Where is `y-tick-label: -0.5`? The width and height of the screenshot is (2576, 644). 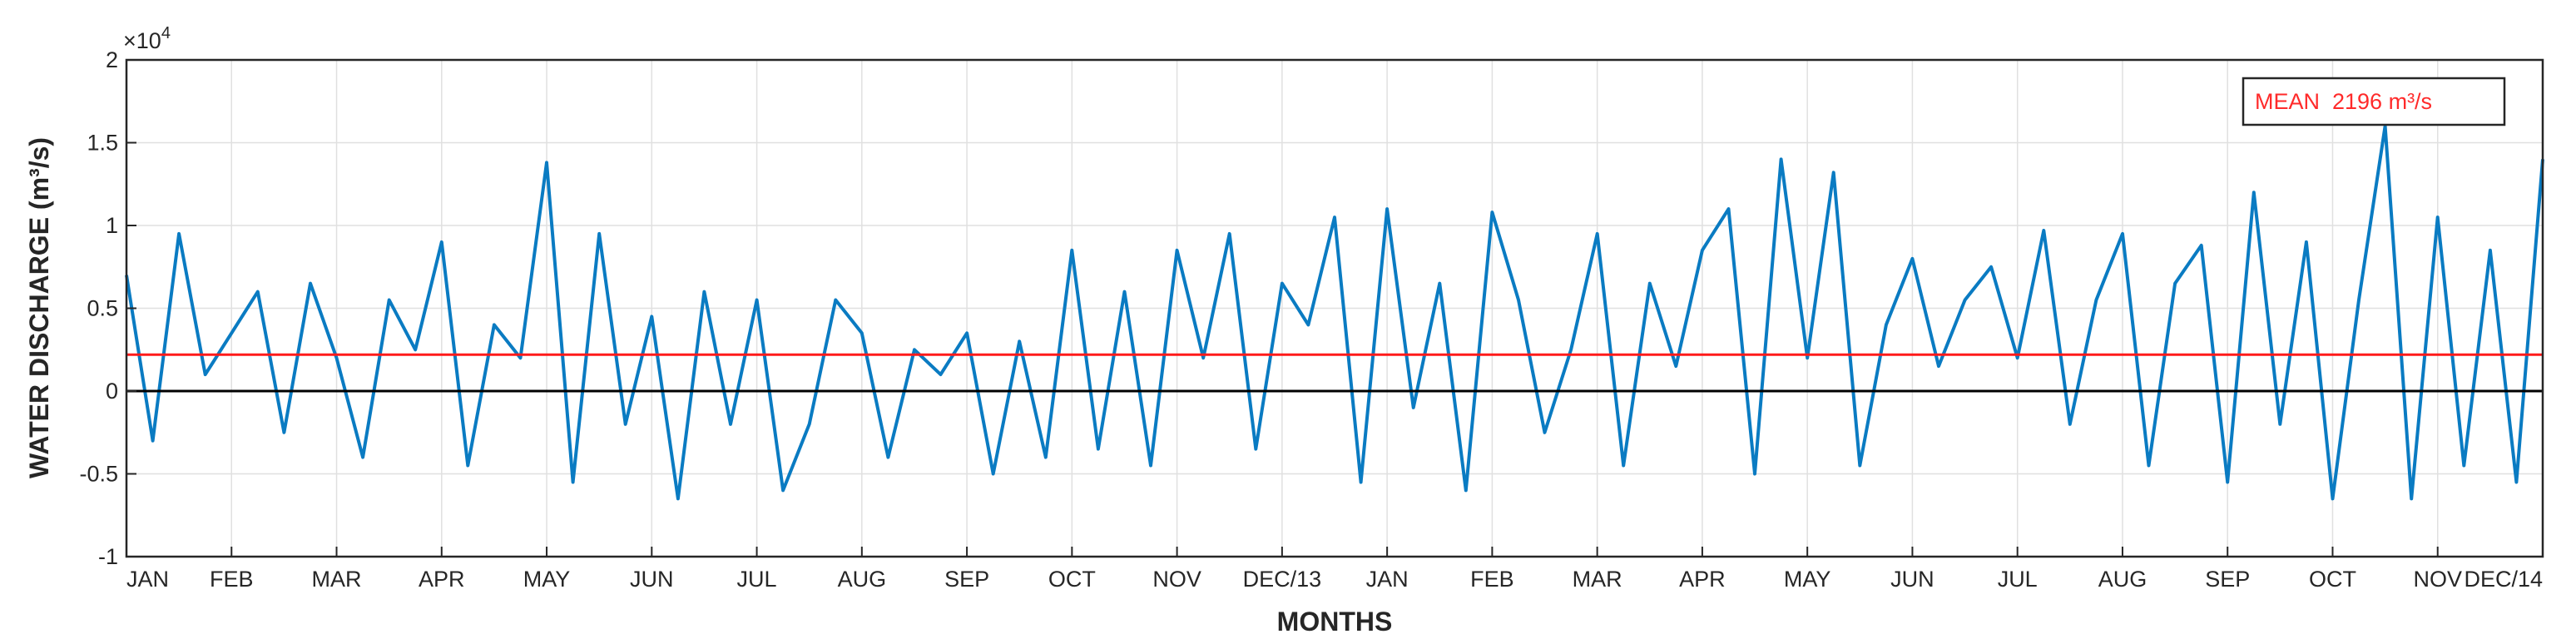
y-tick-label: -0.5 is located at coordinates (99, 474).